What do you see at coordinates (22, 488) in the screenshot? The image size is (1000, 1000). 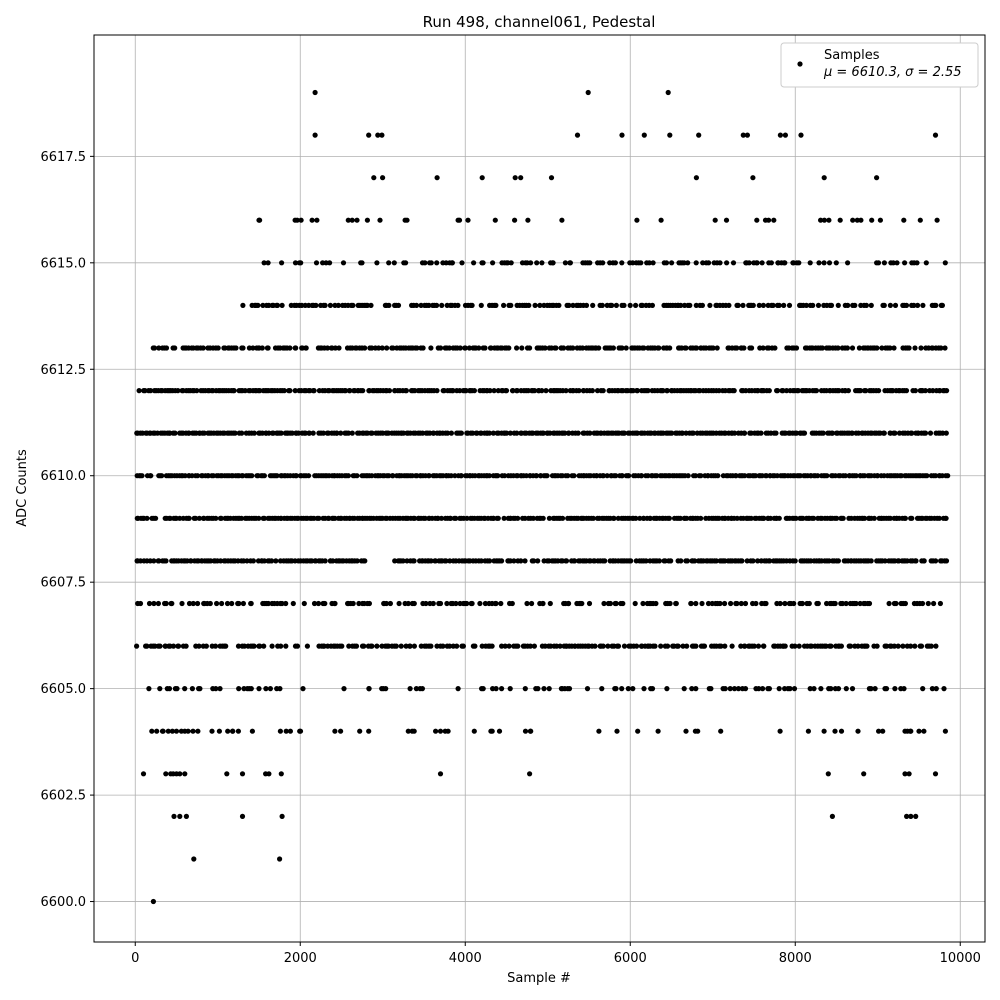 I see `y-axis-label: ADC Counts` at bounding box center [22, 488].